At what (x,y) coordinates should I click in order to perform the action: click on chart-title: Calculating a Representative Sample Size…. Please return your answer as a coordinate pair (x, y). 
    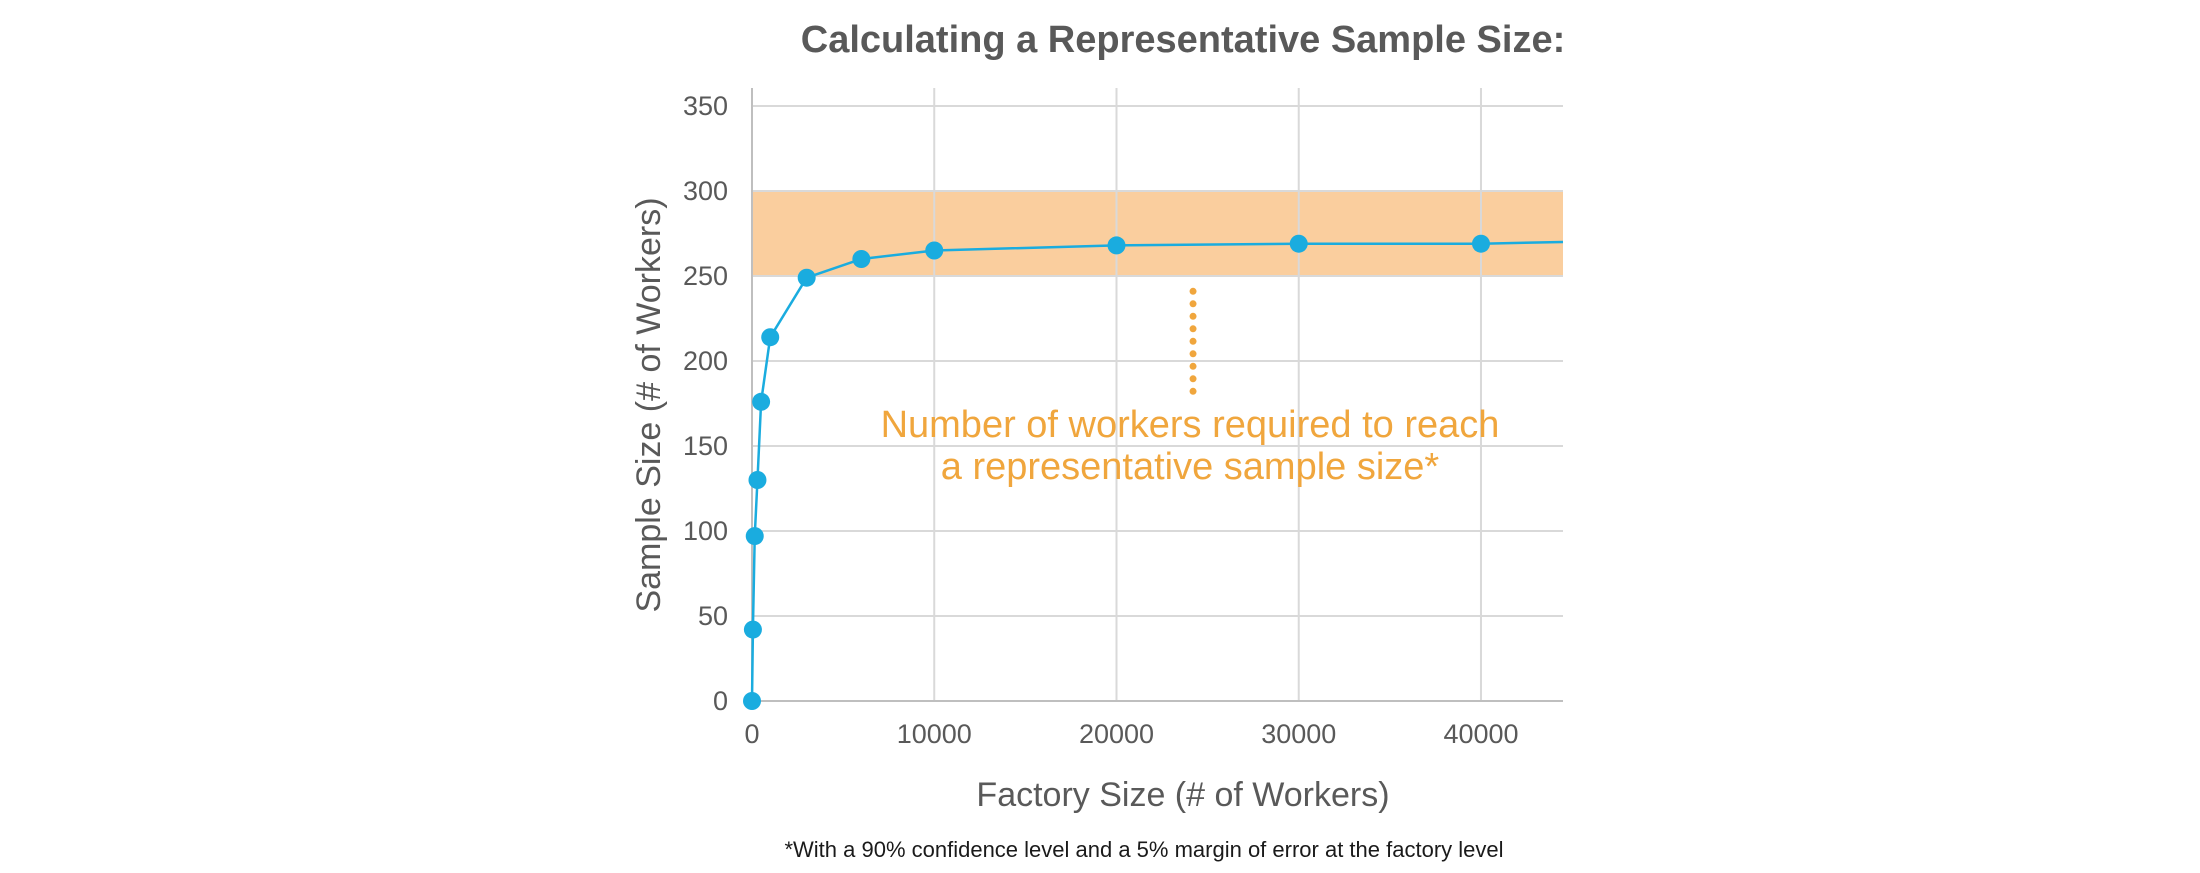
    Looking at the image, I should click on (1183, 40).